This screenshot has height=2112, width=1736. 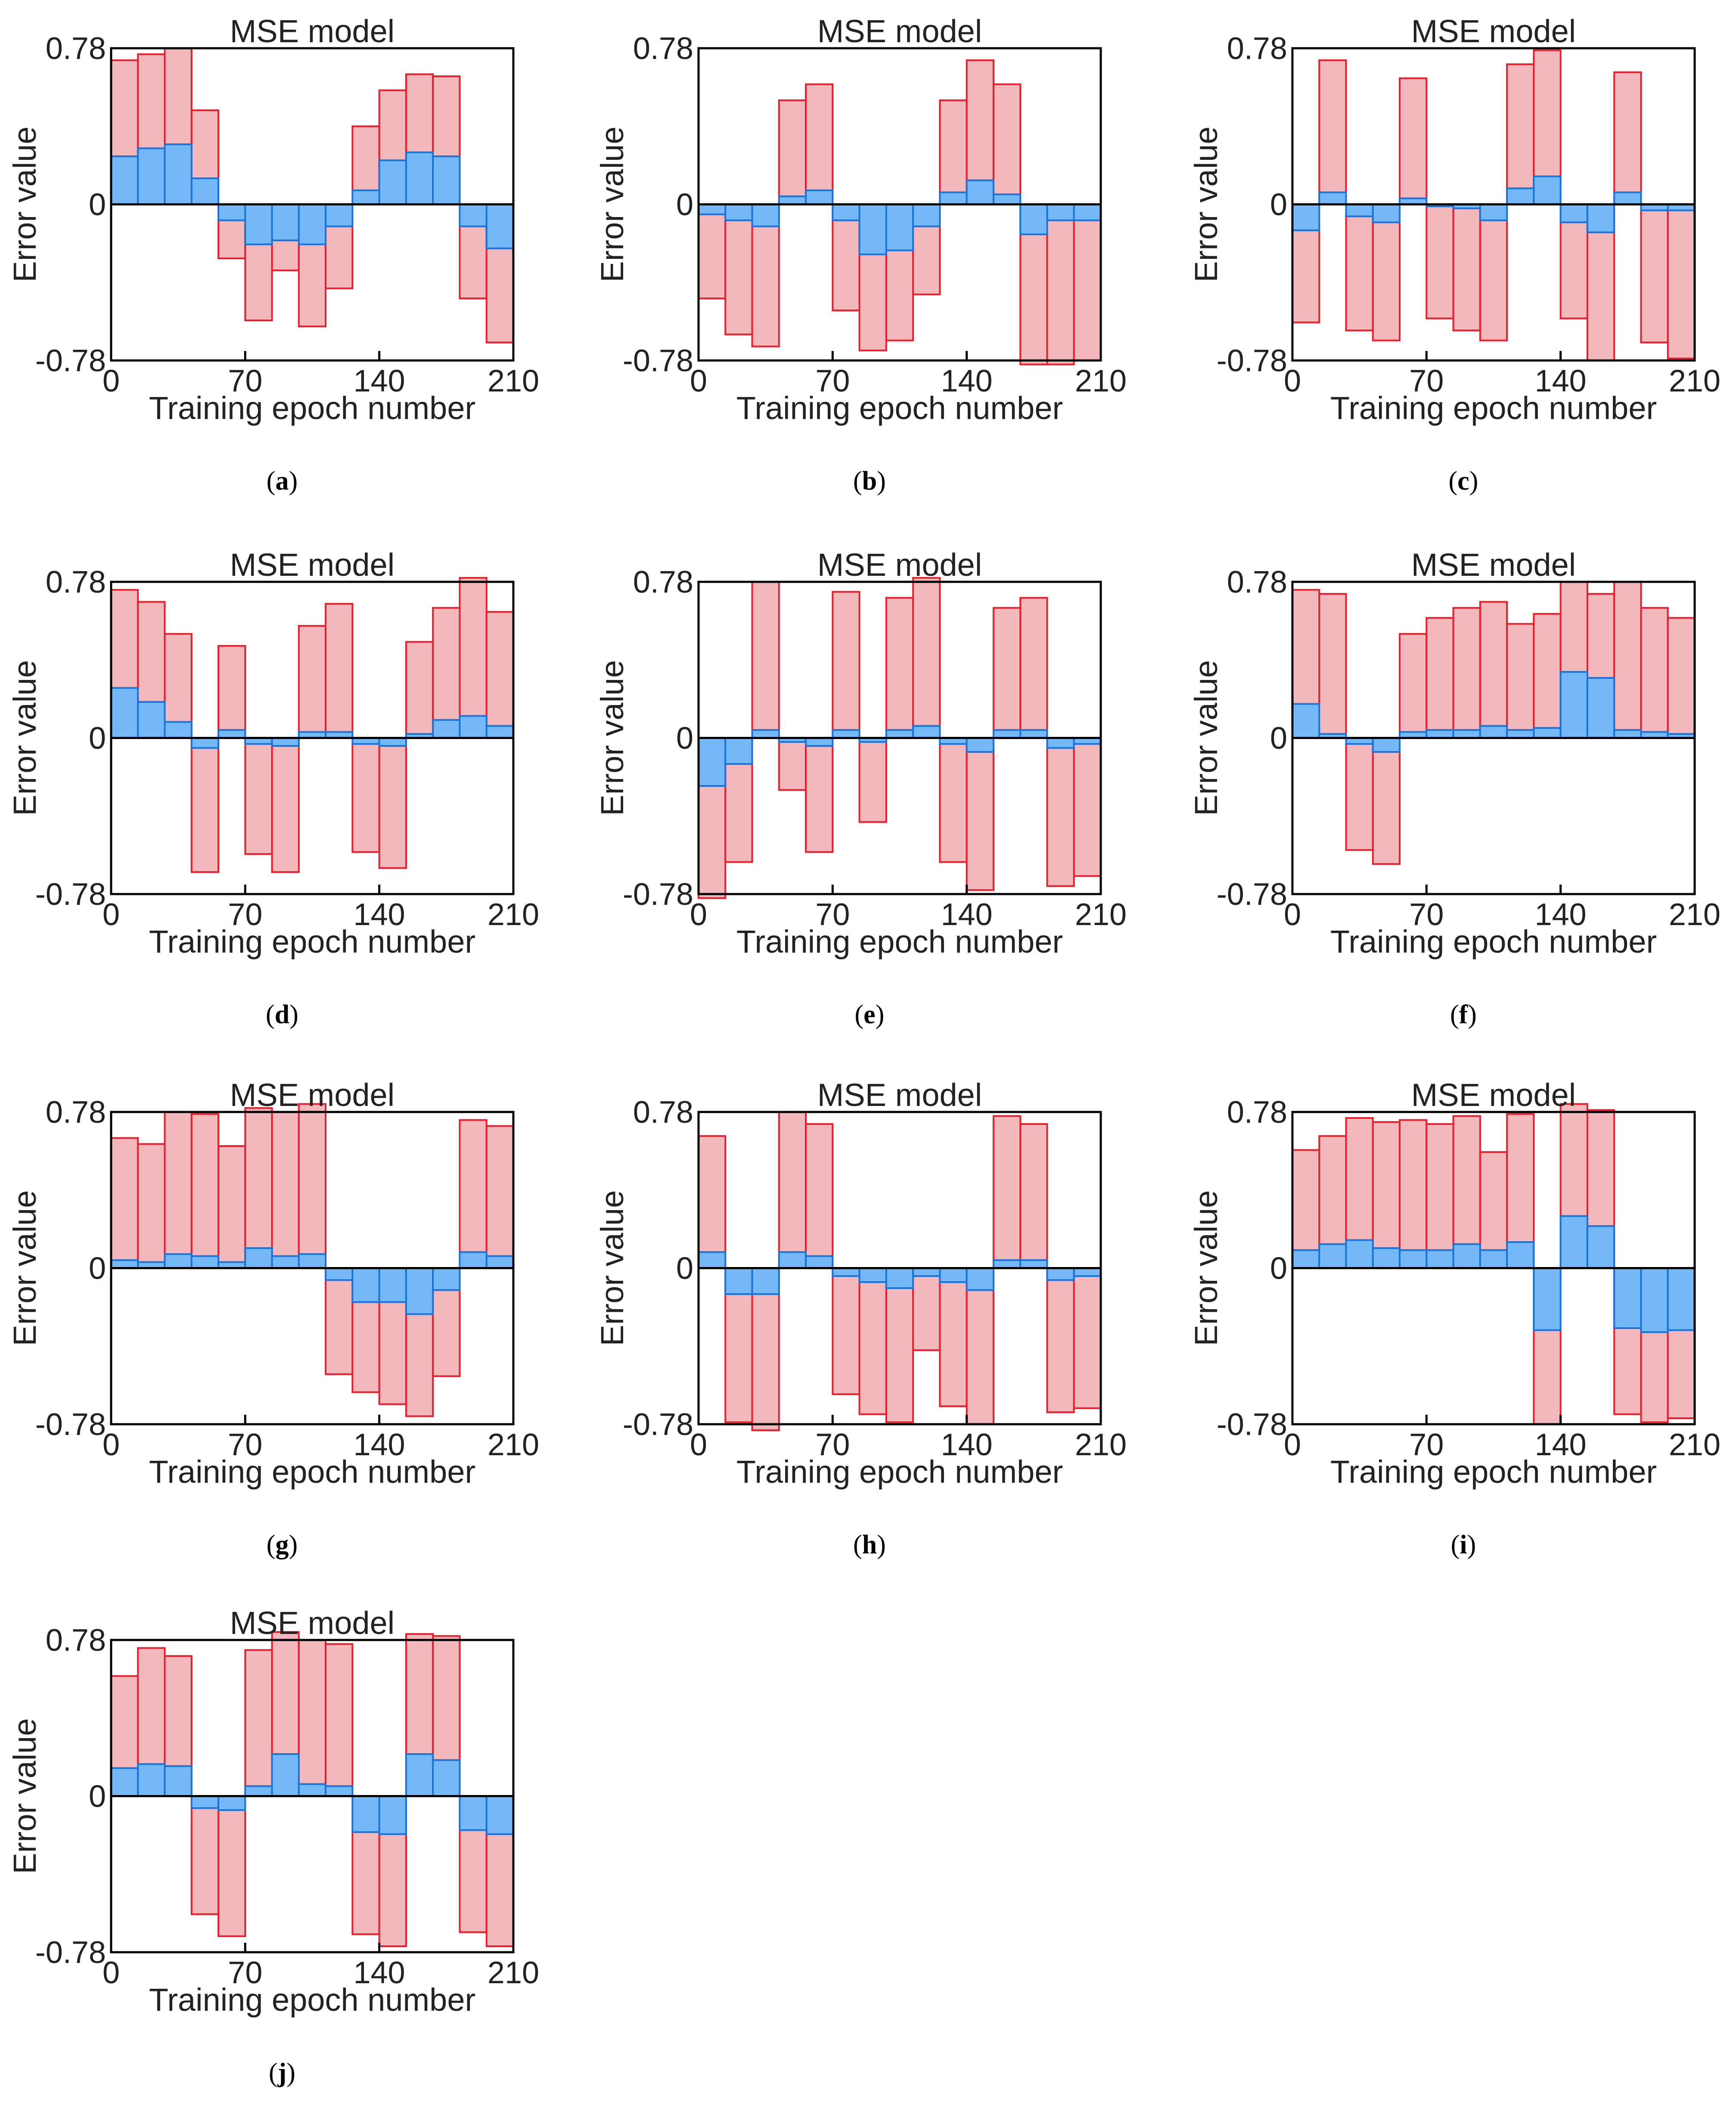 What do you see at coordinates (98, 738) in the screenshot?
I see `ytick-label-d-1: 0` at bounding box center [98, 738].